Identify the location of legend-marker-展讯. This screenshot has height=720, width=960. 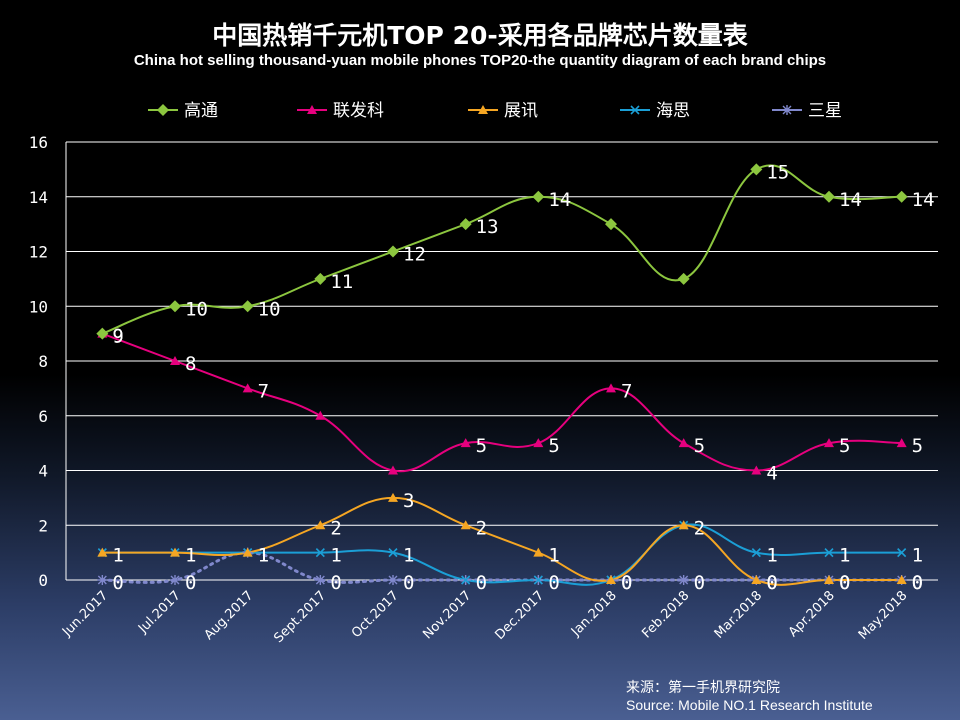
(483, 109).